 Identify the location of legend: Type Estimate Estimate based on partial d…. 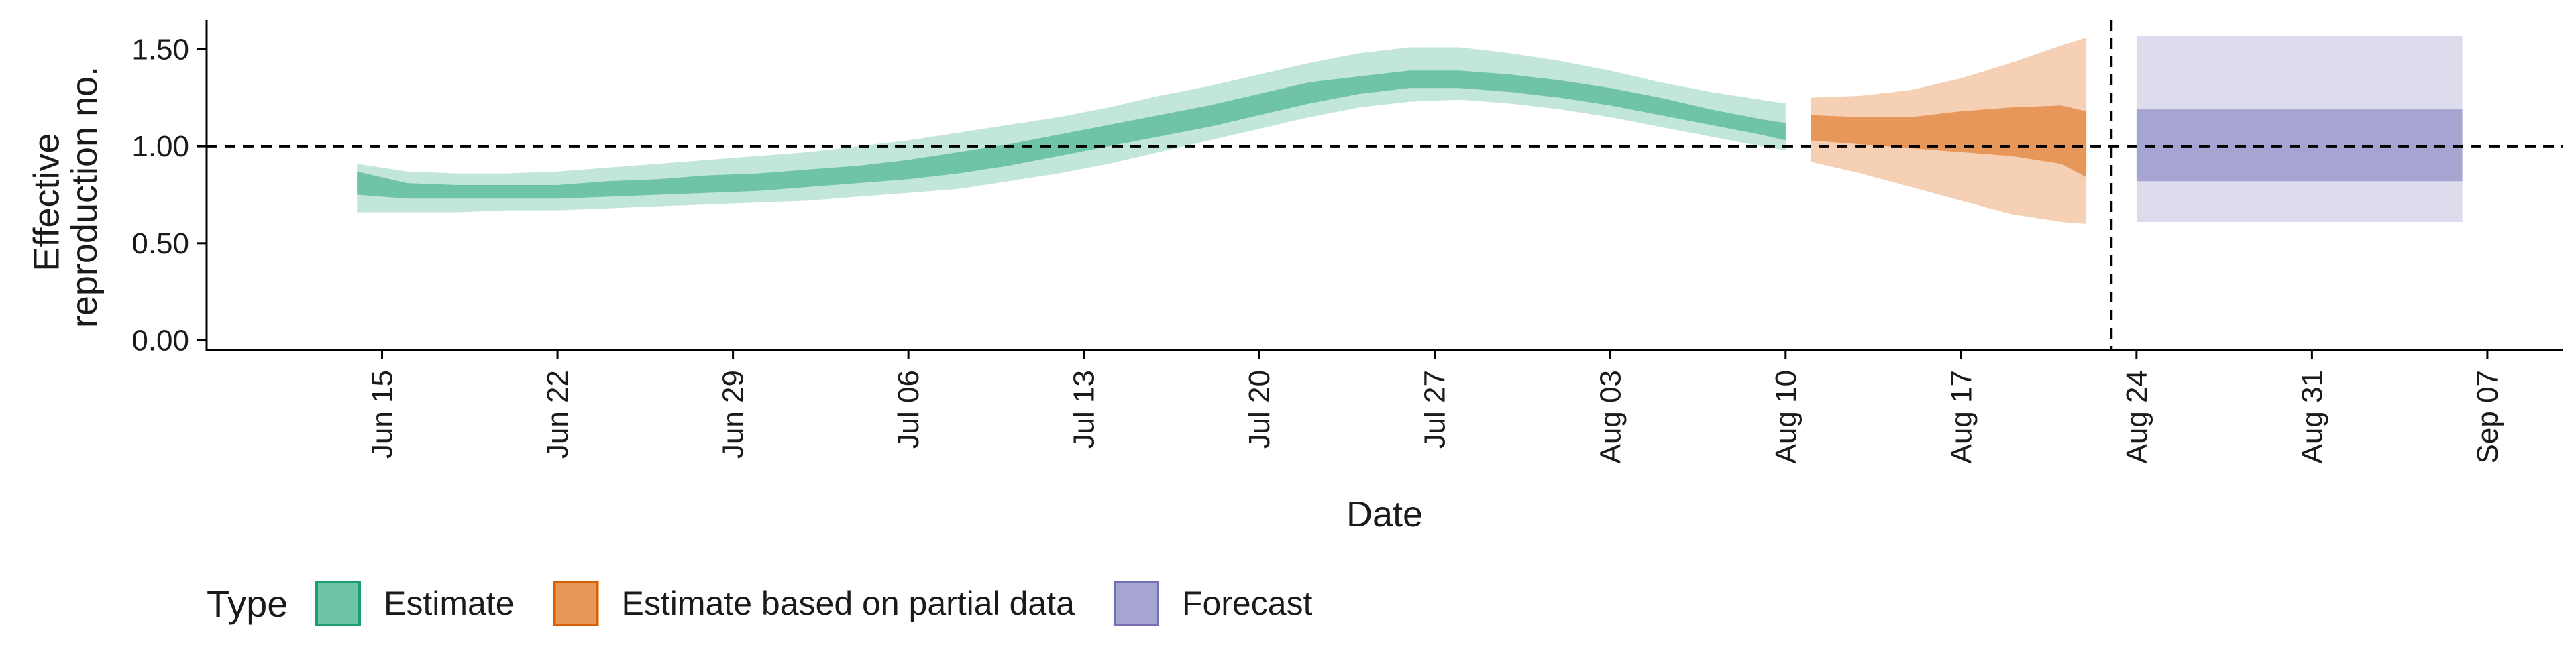
(760, 603).